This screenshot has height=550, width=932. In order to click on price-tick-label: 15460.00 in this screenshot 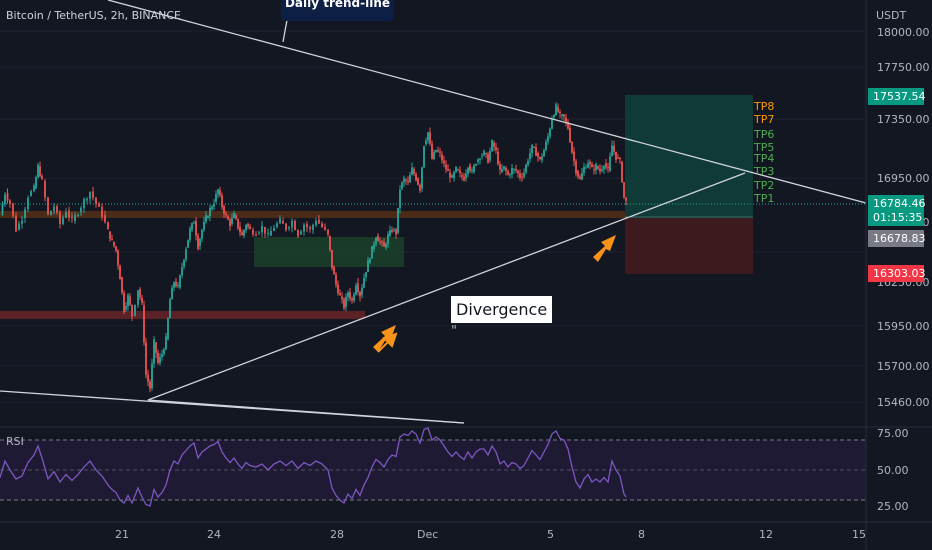, I will do `click(903, 402)`.